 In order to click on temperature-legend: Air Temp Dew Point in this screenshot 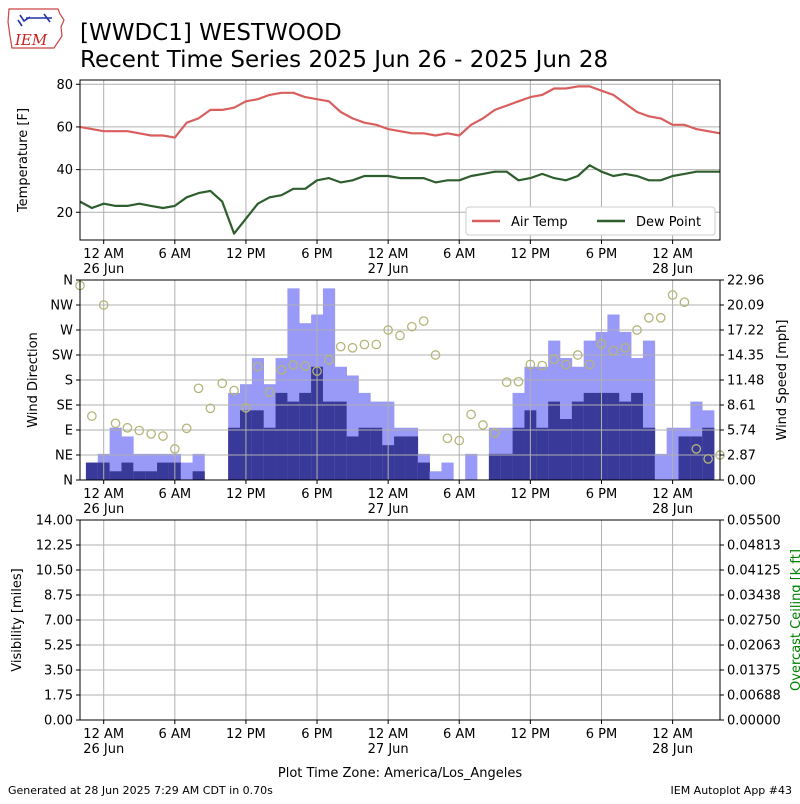, I will do `click(590, 221)`.